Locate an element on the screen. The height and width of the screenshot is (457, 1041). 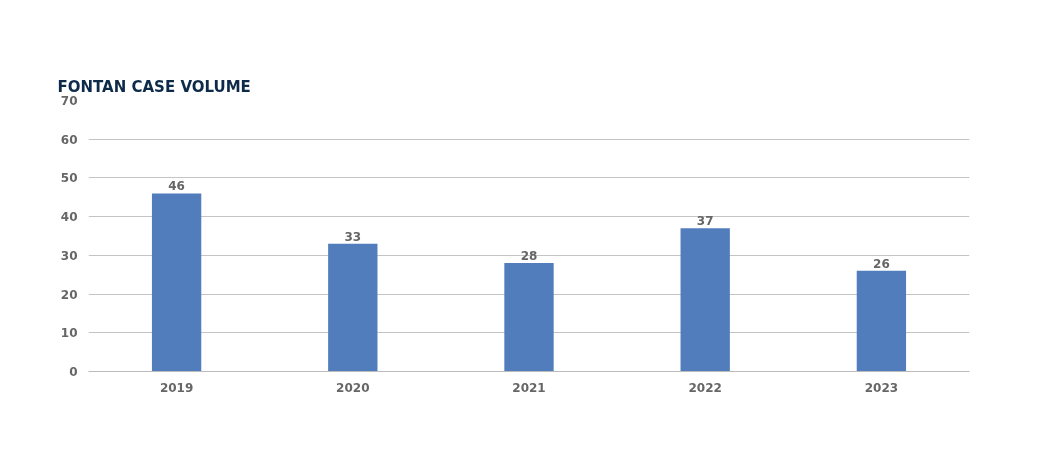
y-tick-label: 70 is located at coordinates (69, 101).